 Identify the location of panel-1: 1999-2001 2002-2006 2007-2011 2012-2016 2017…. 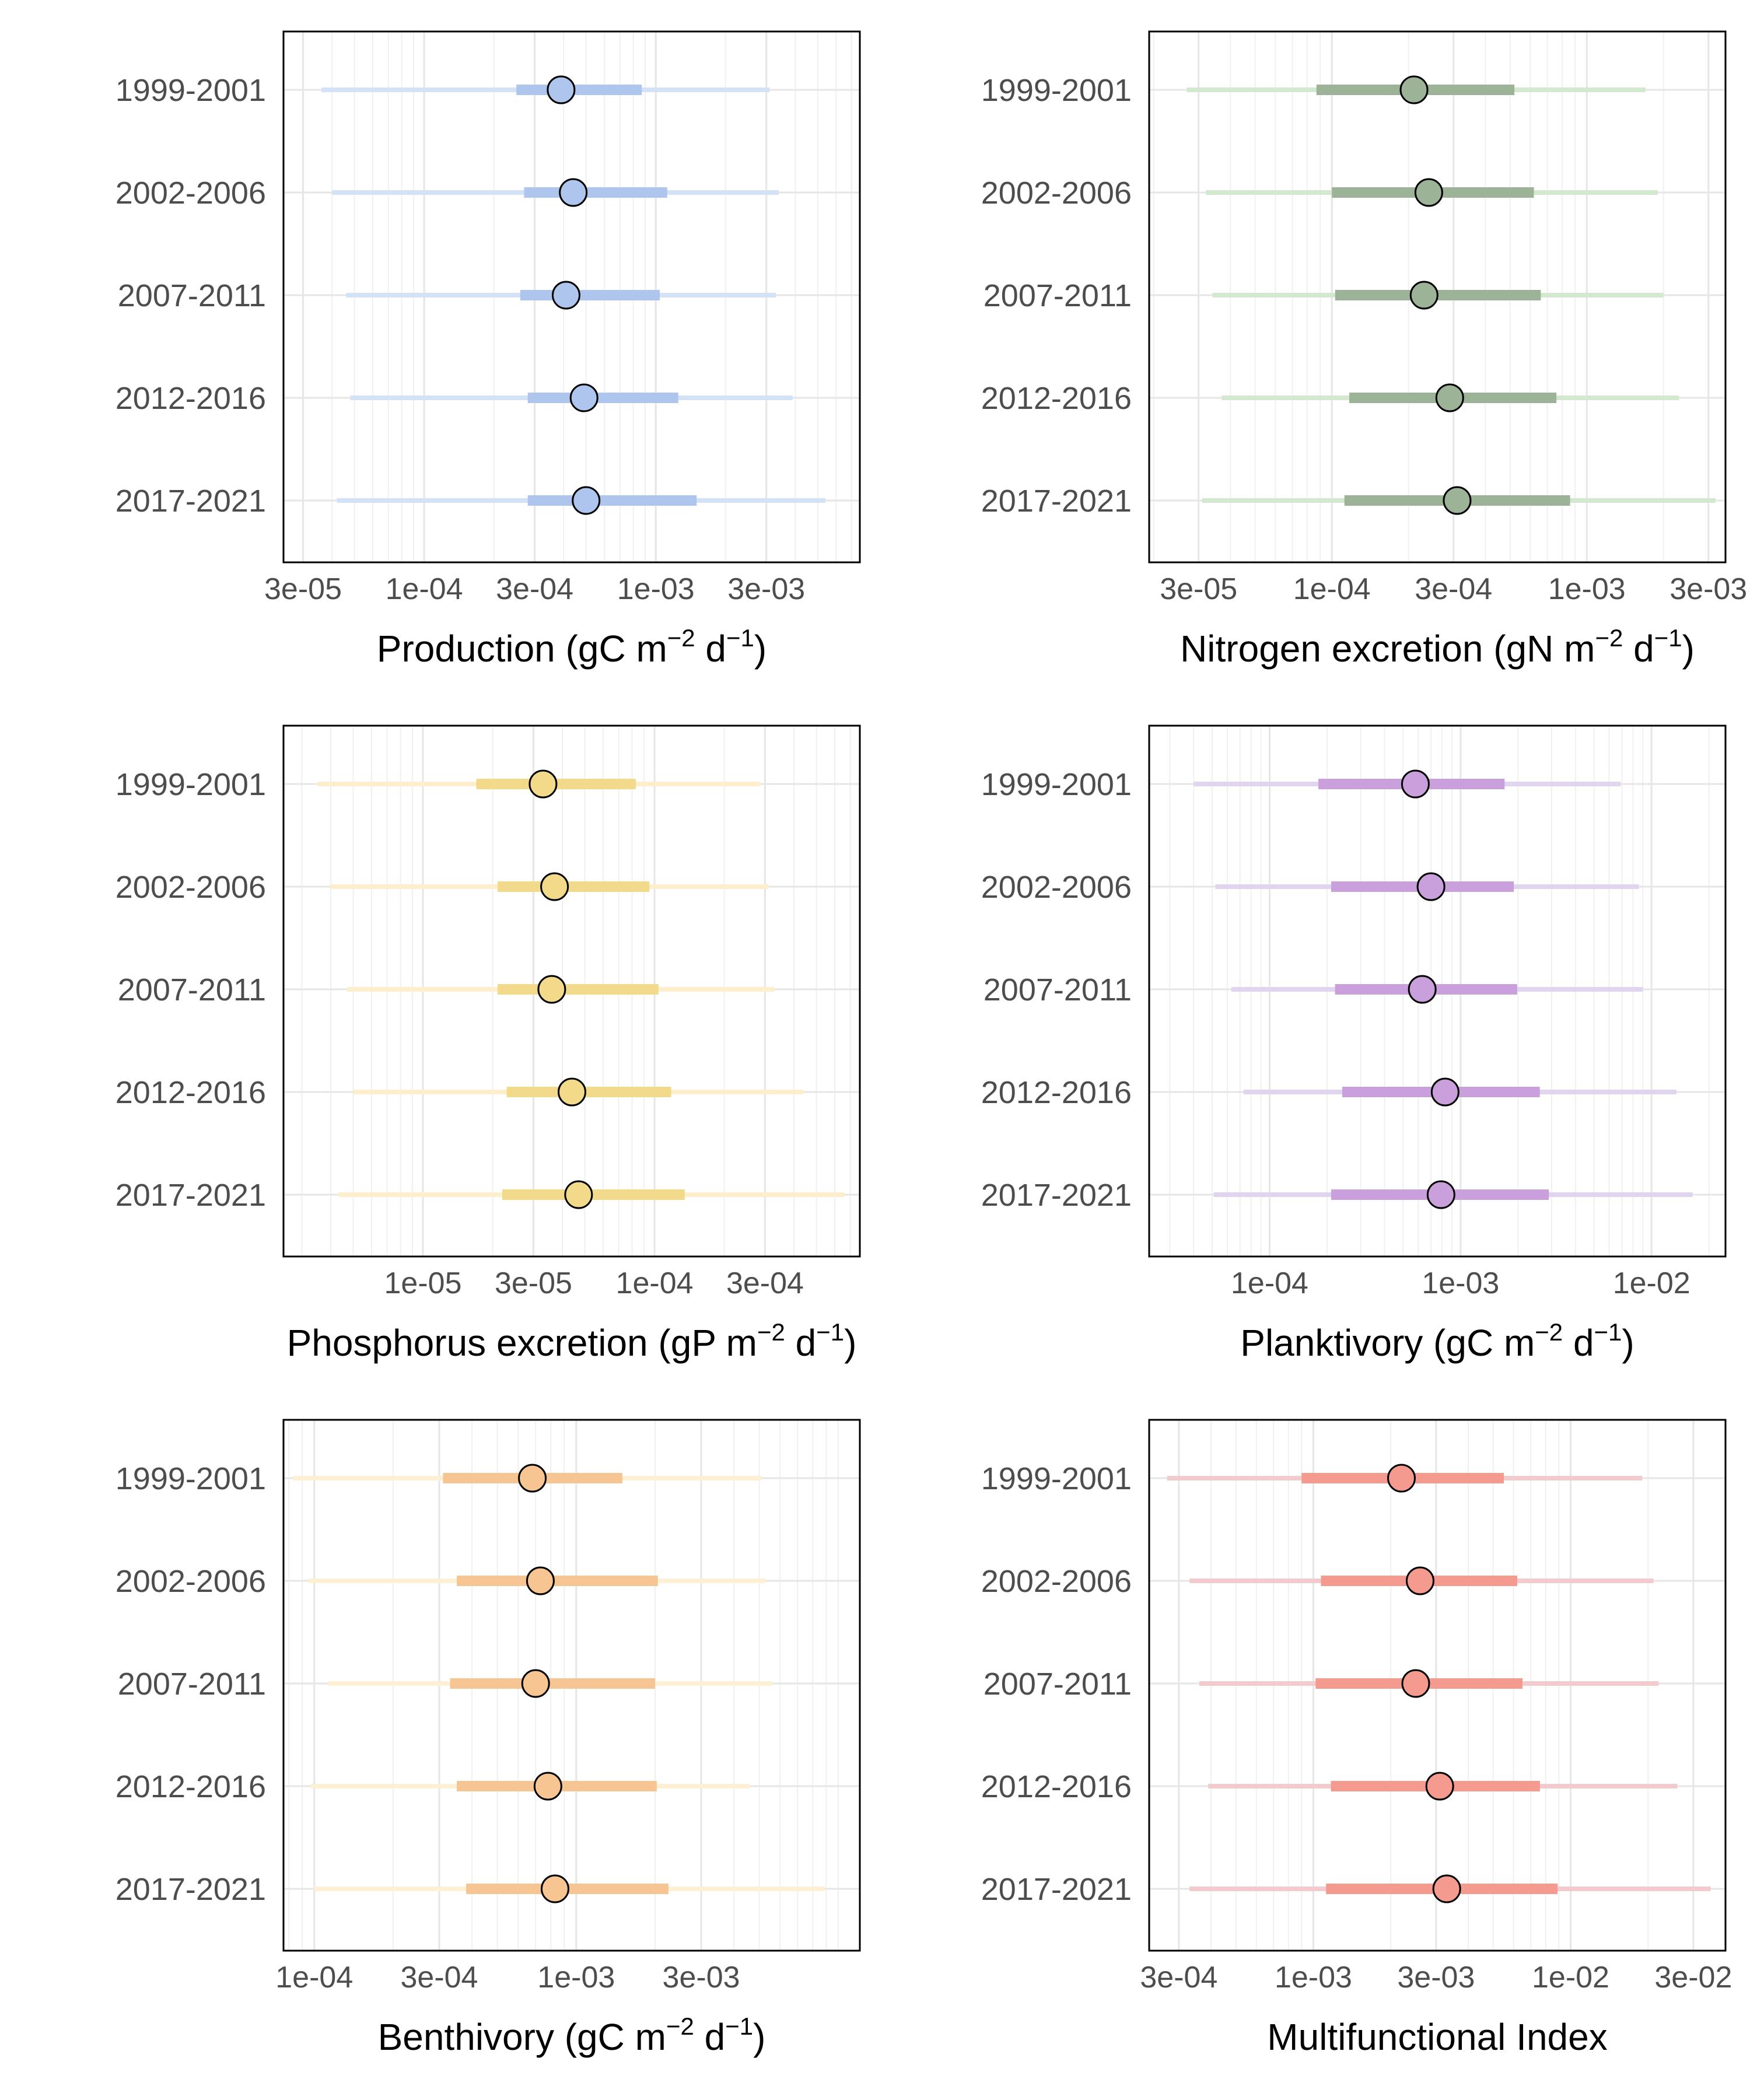
(488, 350).